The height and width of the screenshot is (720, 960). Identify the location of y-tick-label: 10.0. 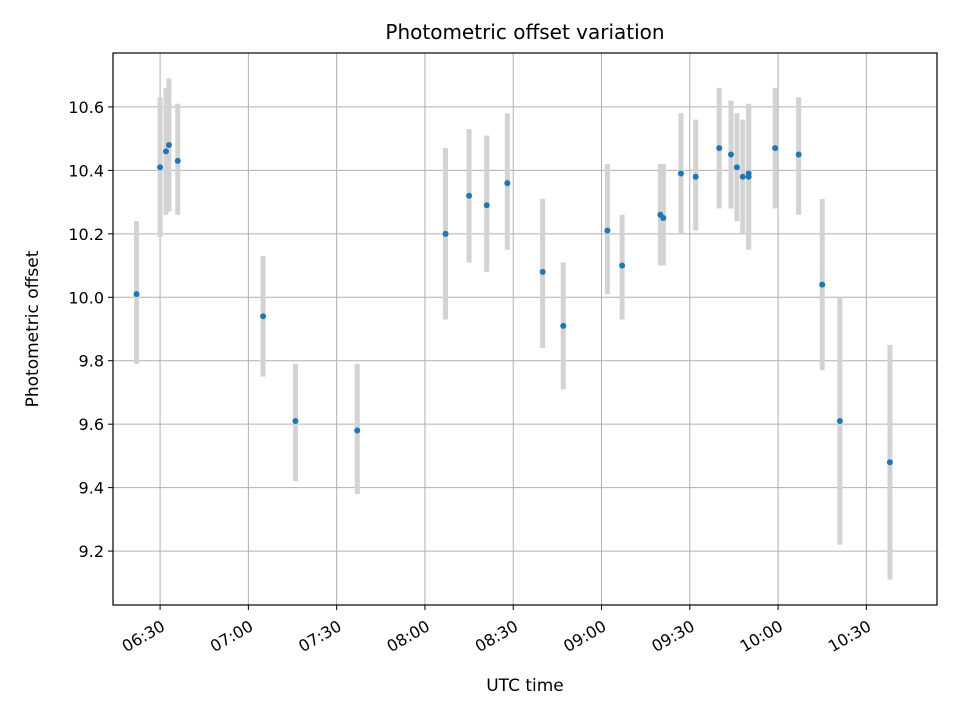
(86, 297).